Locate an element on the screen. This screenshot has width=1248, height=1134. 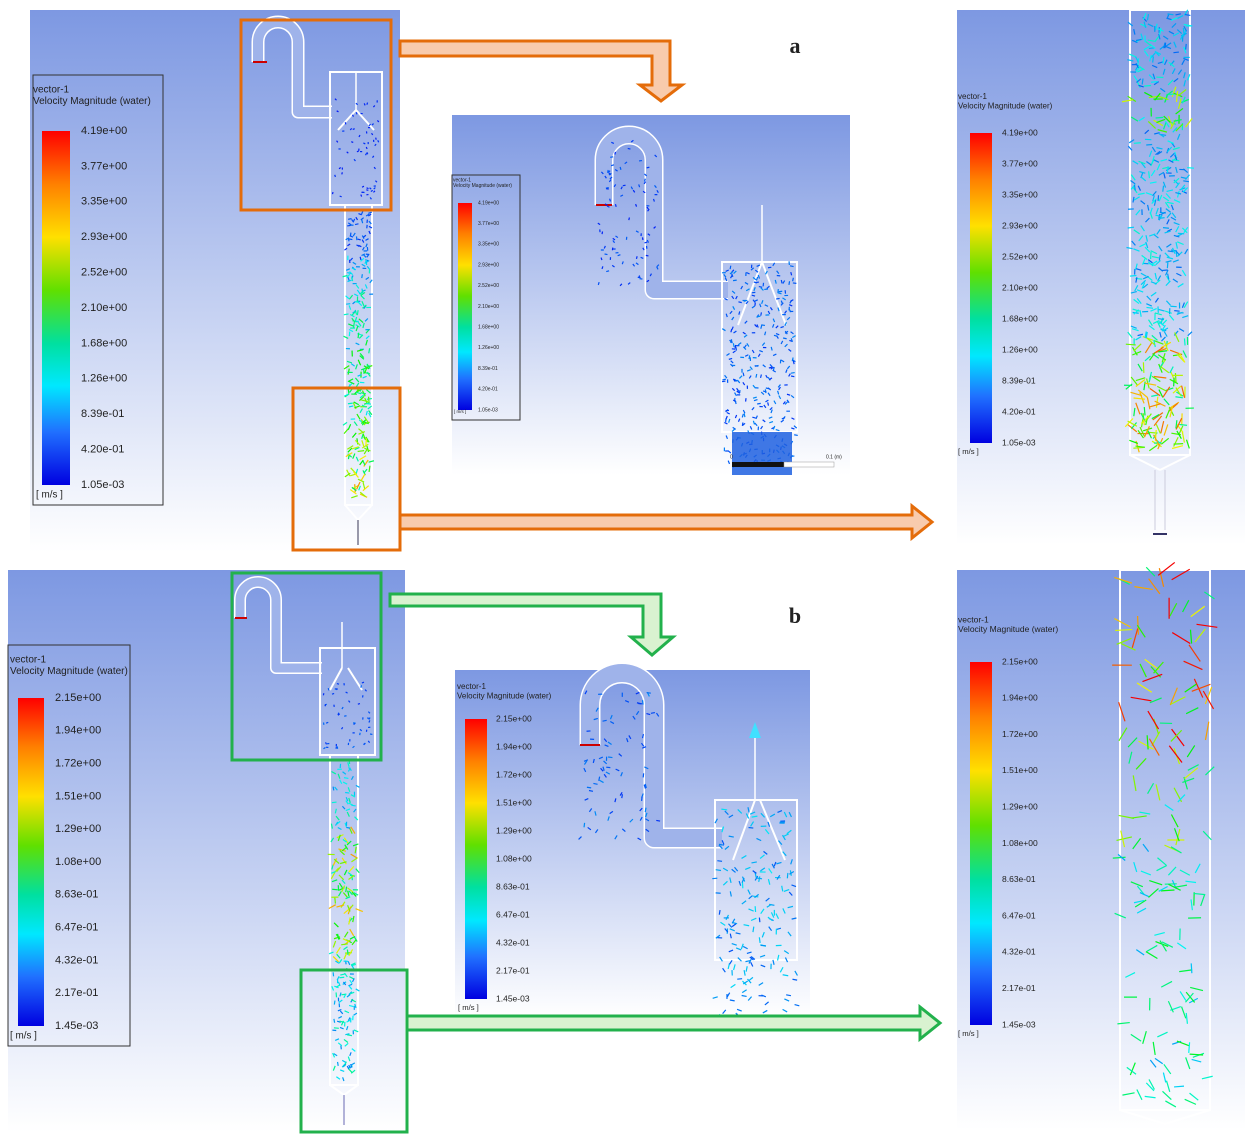
pipe is located at coordinates (662, 212).